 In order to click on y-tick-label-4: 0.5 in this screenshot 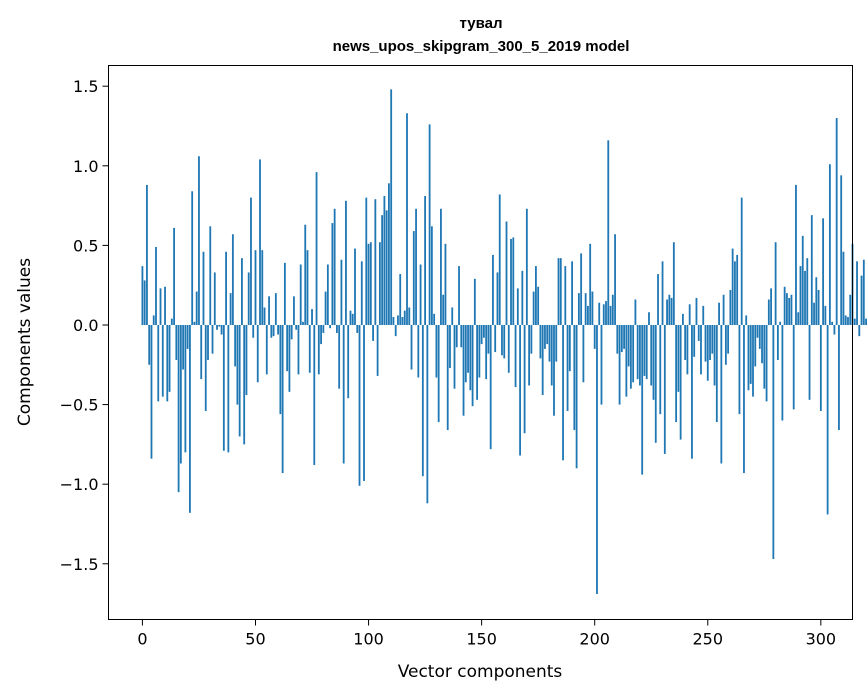, I will do `click(85, 245)`.